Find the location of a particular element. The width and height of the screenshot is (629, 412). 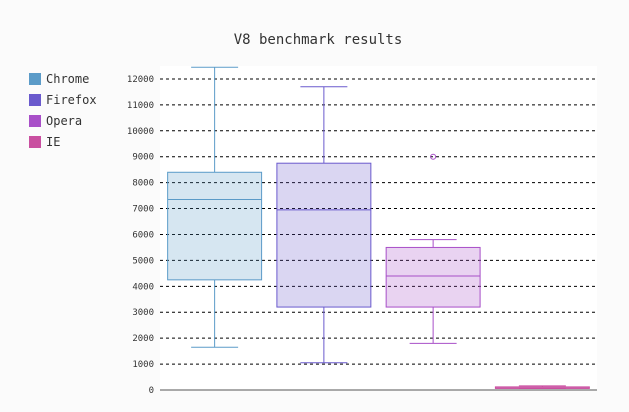

y-tick-label: 12000 is located at coordinates (140, 80).